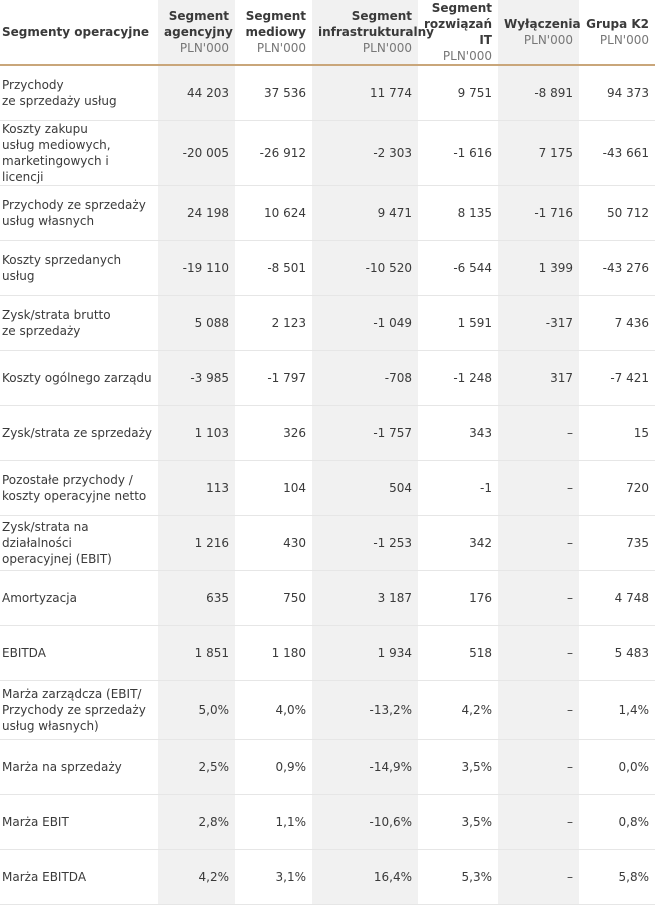  What do you see at coordinates (365, 488) in the screenshot?
I see `value-cell: 504` at bounding box center [365, 488].